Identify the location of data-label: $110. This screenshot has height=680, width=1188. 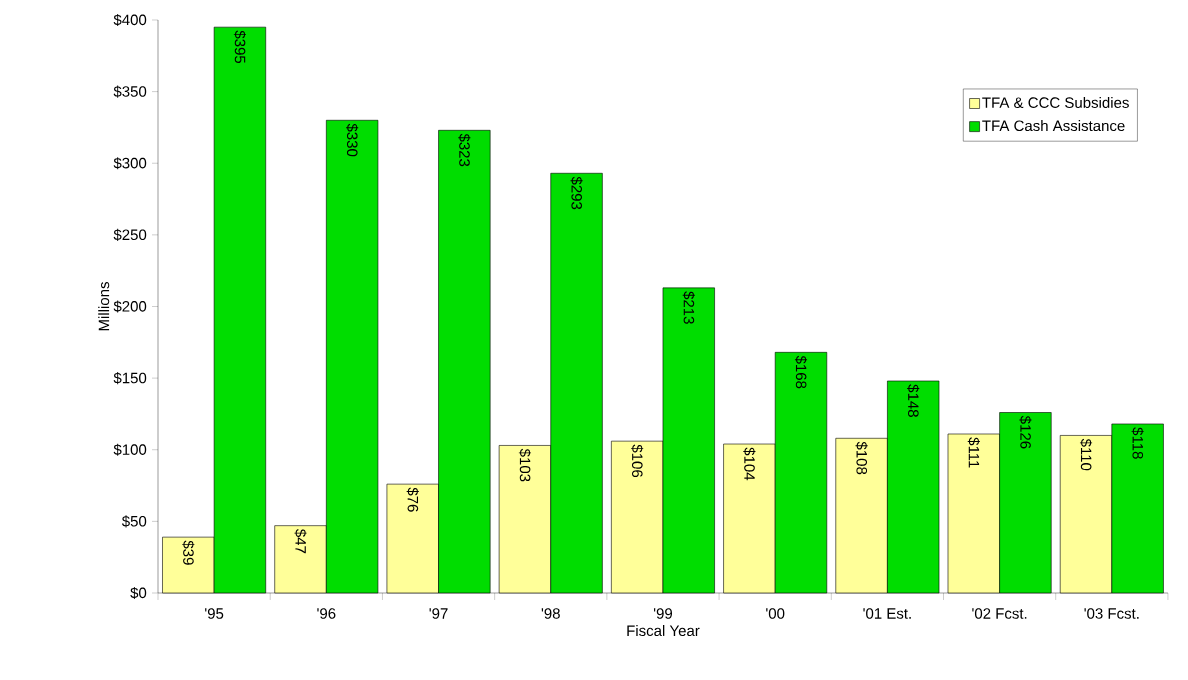
(1086, 454).